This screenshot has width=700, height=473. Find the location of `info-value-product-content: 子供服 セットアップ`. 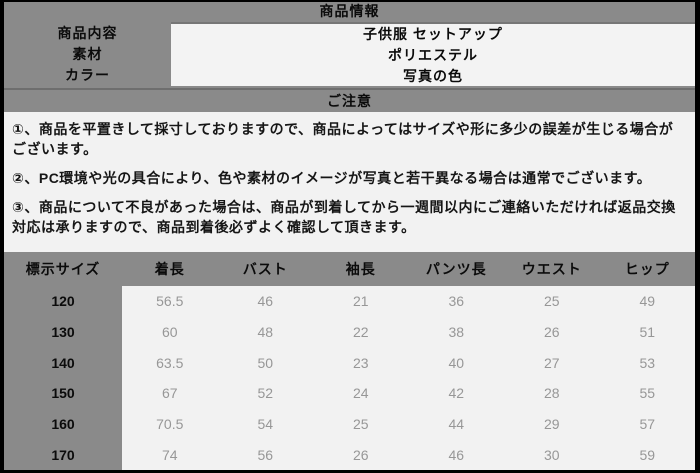

info-value-product-content: 子供服 セットアップ is located at coordinates (433, 34).